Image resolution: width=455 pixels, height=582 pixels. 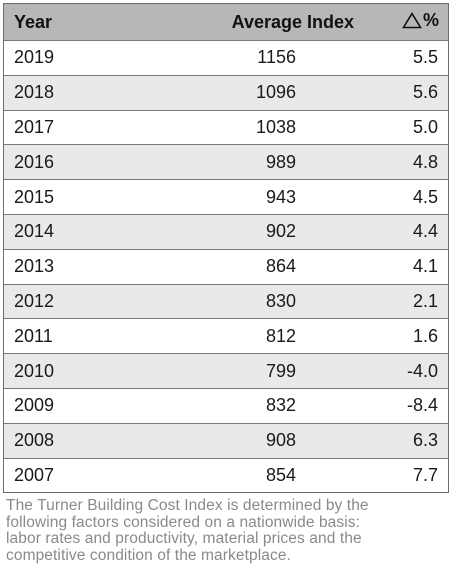 What do you see at coordinates (425, 126) in the screenshot?
I see `cell-delta-percent: 5.0` at bounding box center [425, 126].